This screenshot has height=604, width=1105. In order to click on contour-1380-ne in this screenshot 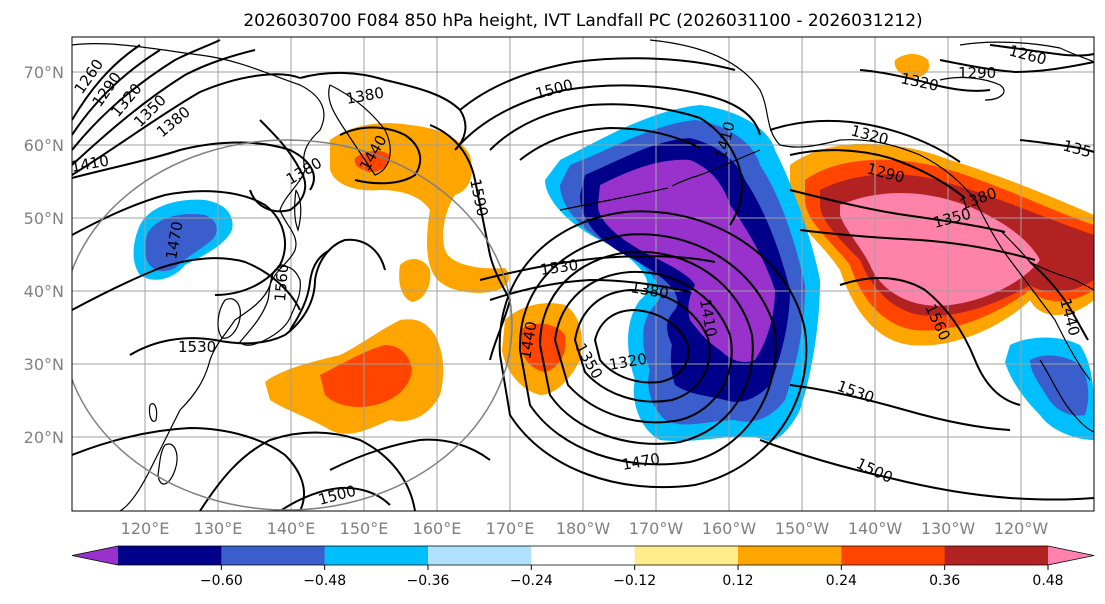, I will do `click(917, 245)`.